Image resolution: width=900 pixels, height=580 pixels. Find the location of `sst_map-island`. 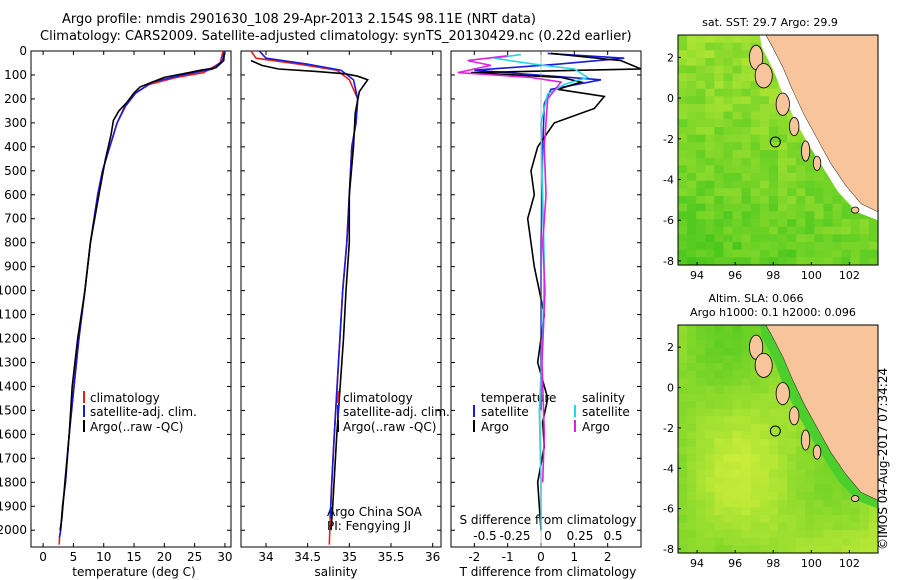

sst_map-island is located at coordinates (855, 210).